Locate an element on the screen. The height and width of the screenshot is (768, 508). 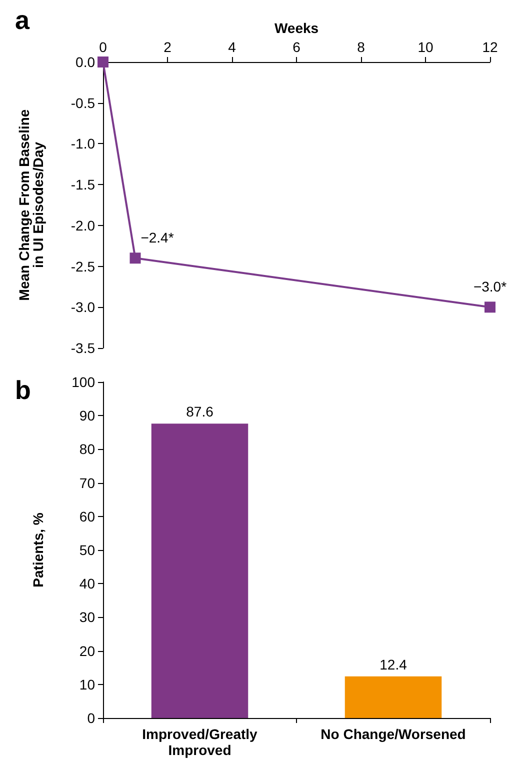
x-tick-label: Improved/Greatly Improved is located at coordinates (200, 742).